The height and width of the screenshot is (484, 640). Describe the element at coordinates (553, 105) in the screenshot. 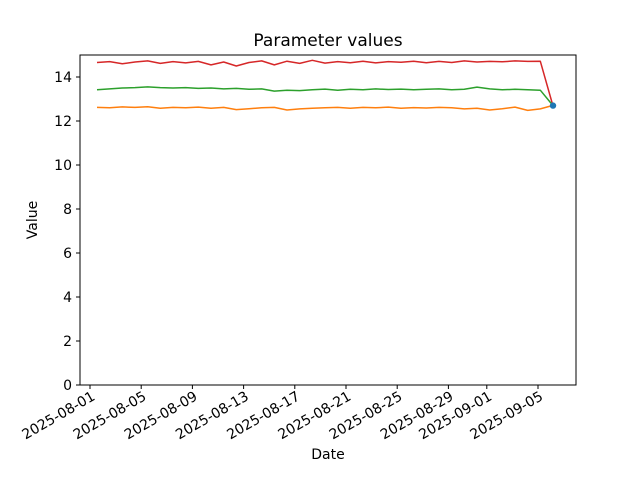

I see `end-marker-dot` at that location.